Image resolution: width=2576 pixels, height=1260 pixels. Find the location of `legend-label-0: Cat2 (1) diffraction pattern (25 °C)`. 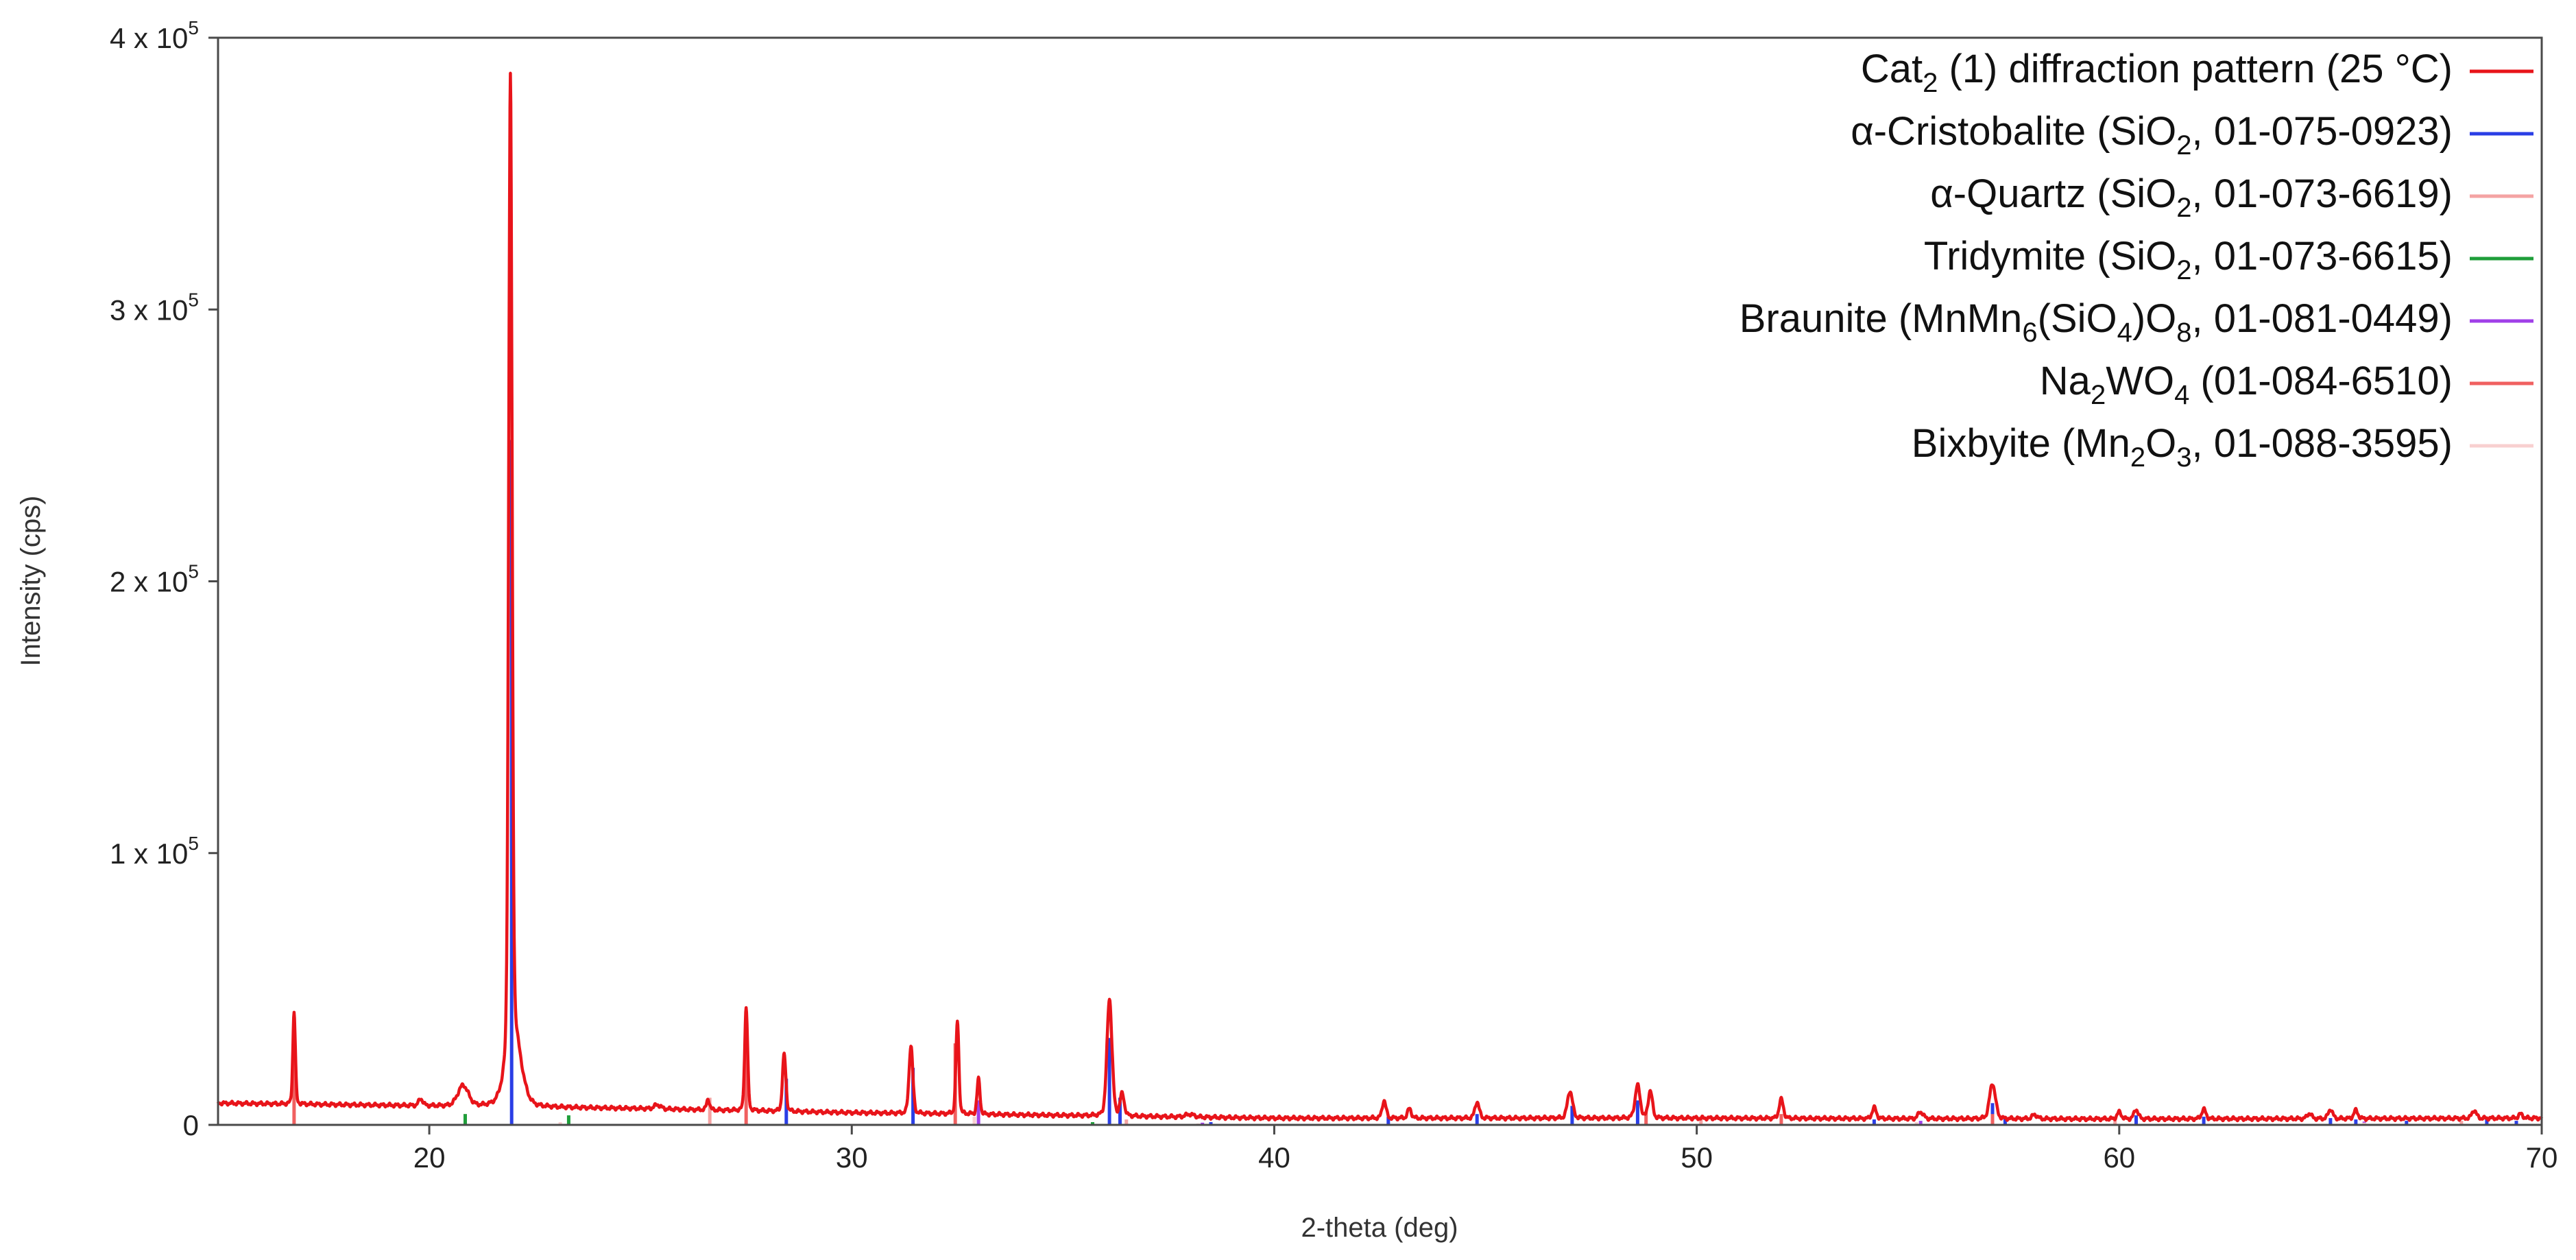

legend-label-0: Cat2 (1) diffraction pattern (25 °C) is located at coordinates (2157, 72).